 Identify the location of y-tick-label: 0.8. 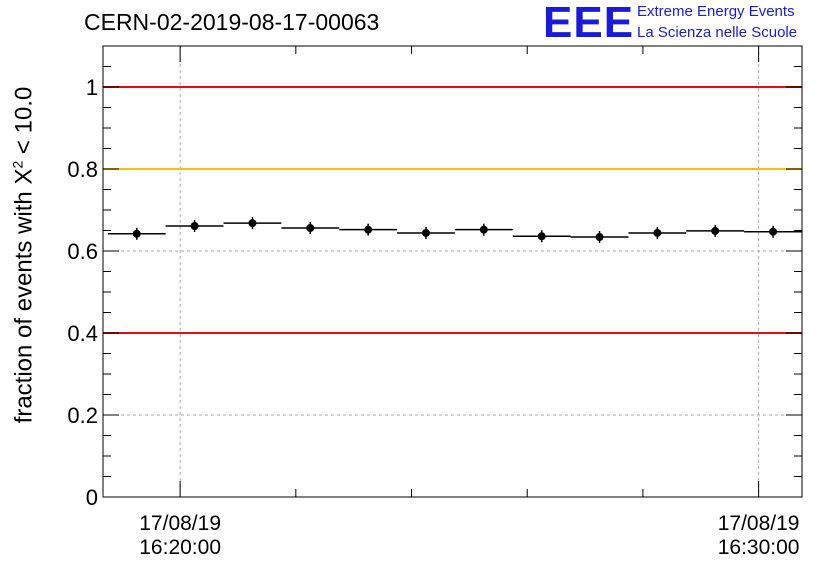
(82, 169).